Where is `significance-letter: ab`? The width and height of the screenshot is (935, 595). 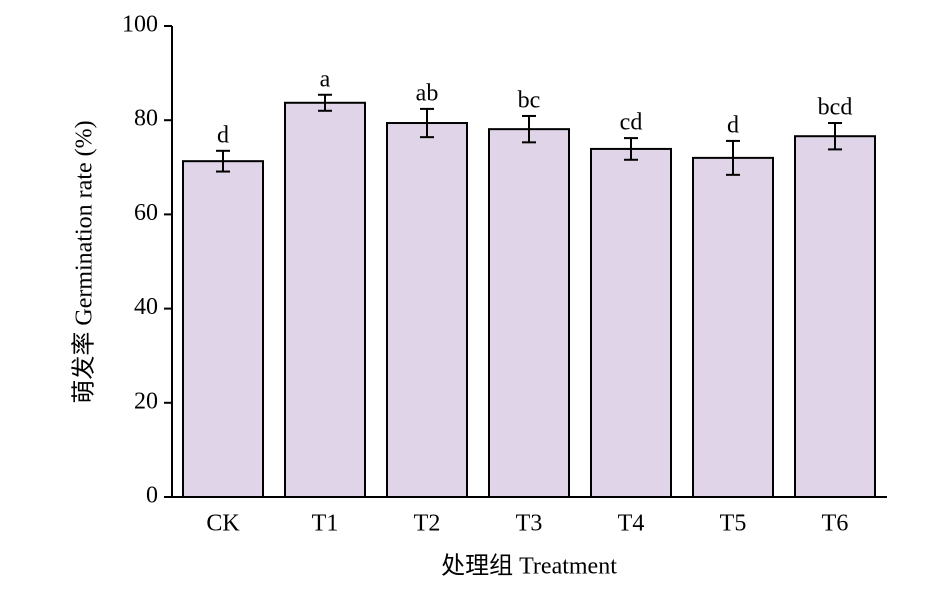
significance-letter: ab is located at coordinates (427, 93).